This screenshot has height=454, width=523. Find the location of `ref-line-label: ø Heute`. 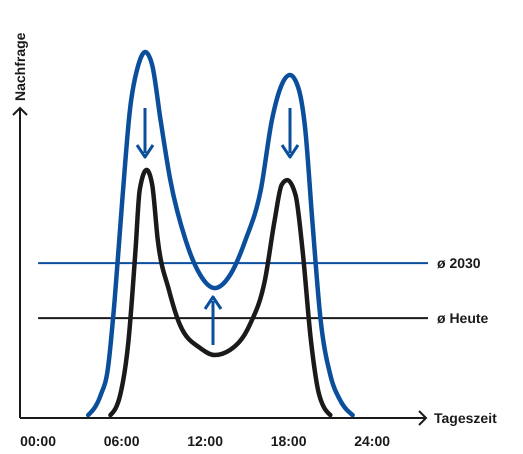

ref-line-label: ø Heute is located at coordinates (463, 318).